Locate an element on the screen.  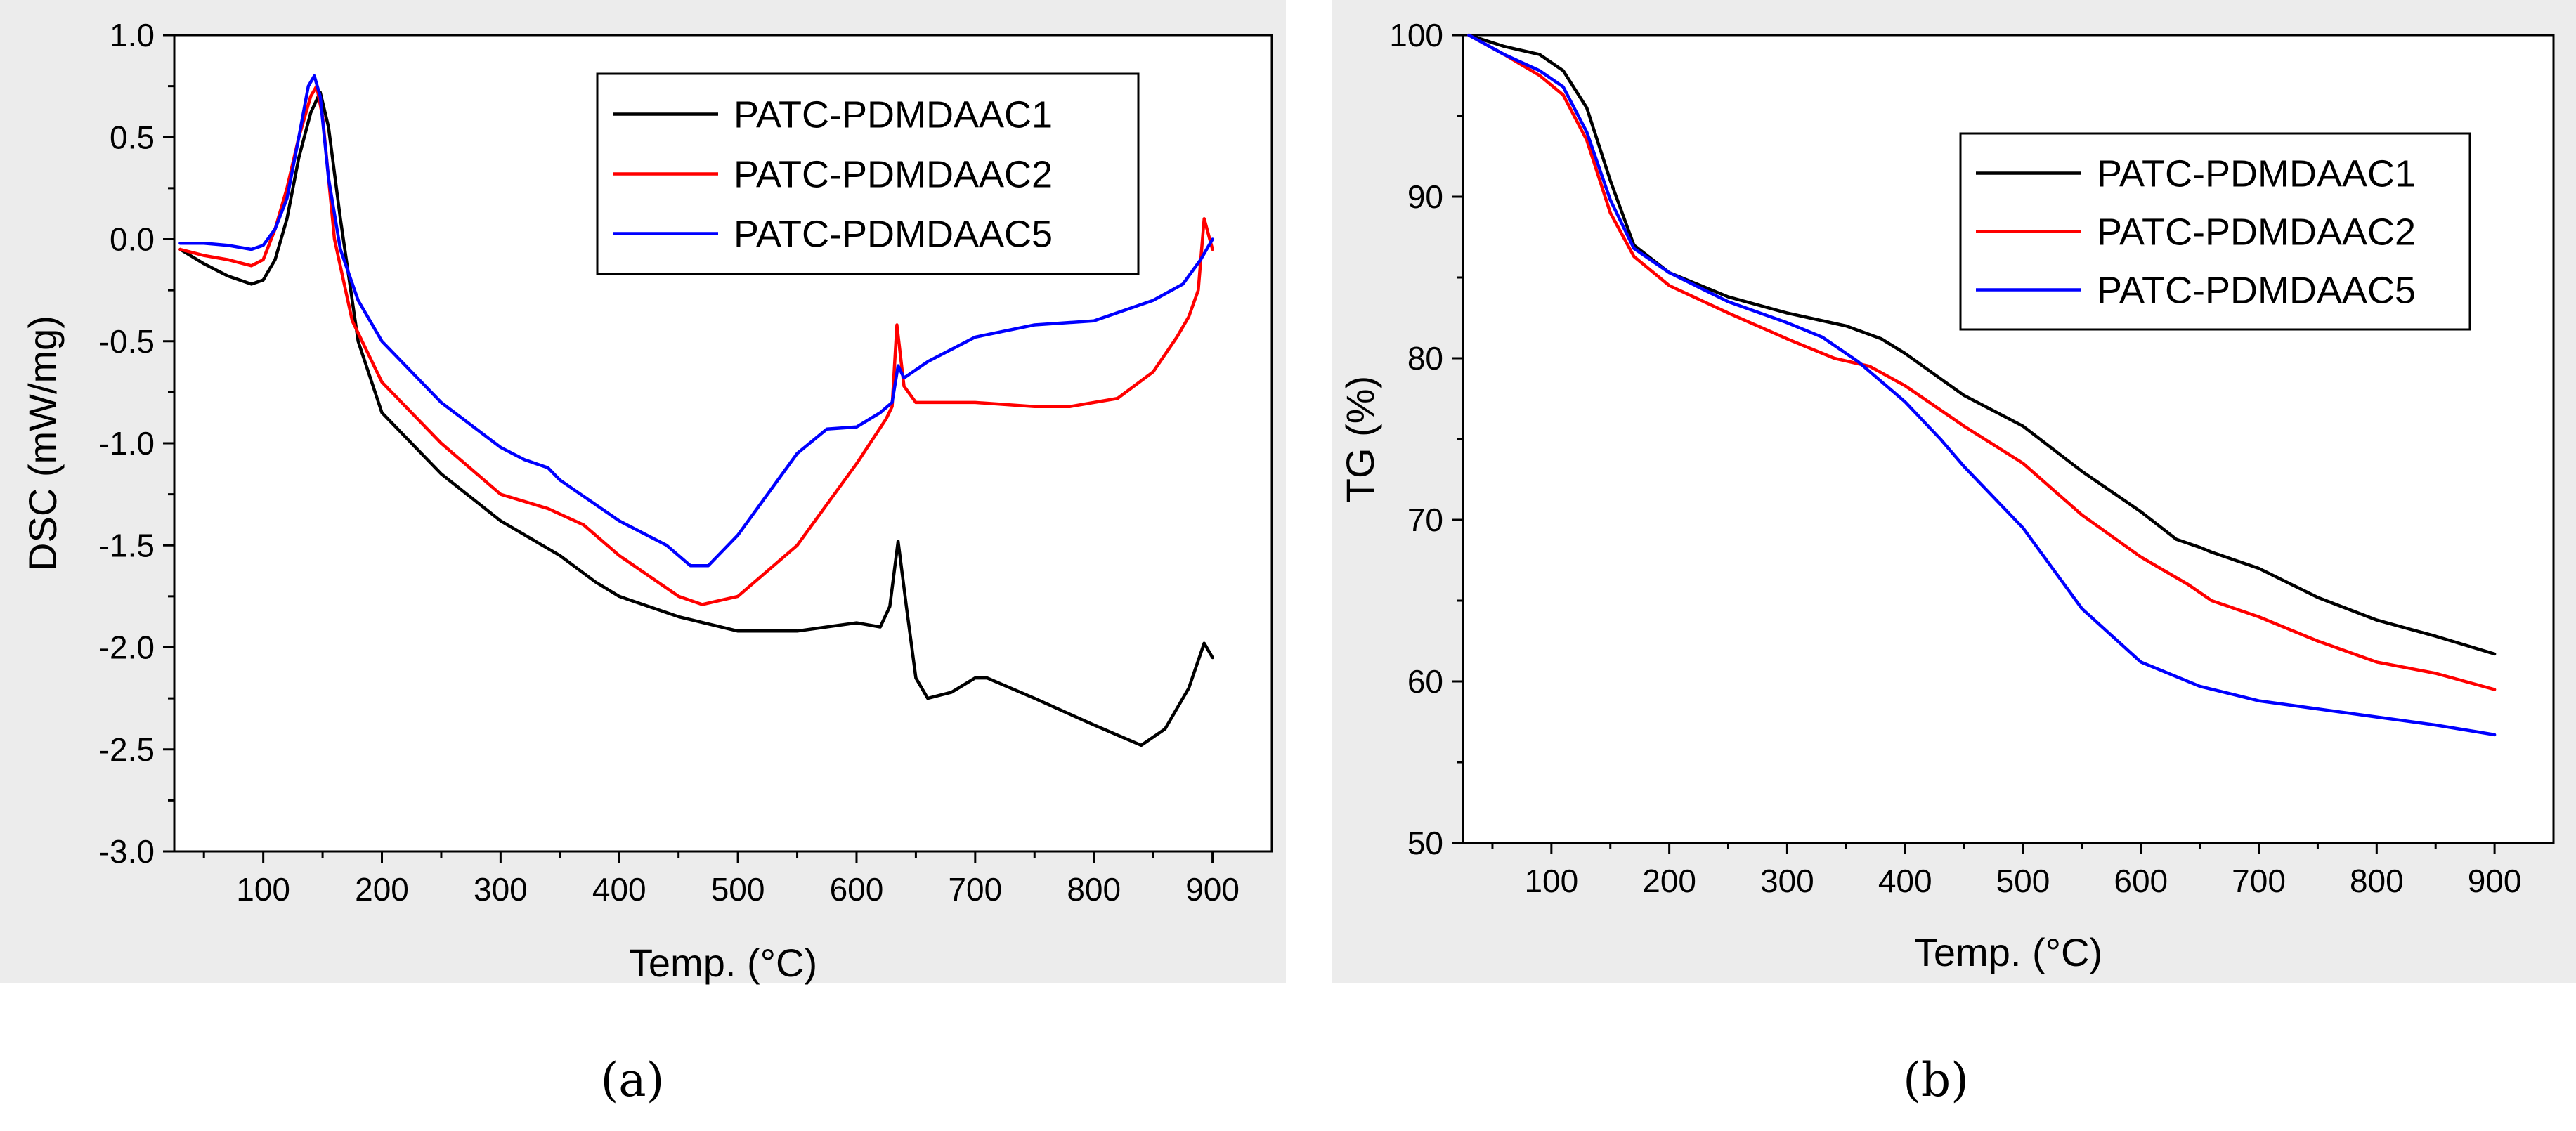
y-tick-label: 60 is located at coordinates (1425, 681).